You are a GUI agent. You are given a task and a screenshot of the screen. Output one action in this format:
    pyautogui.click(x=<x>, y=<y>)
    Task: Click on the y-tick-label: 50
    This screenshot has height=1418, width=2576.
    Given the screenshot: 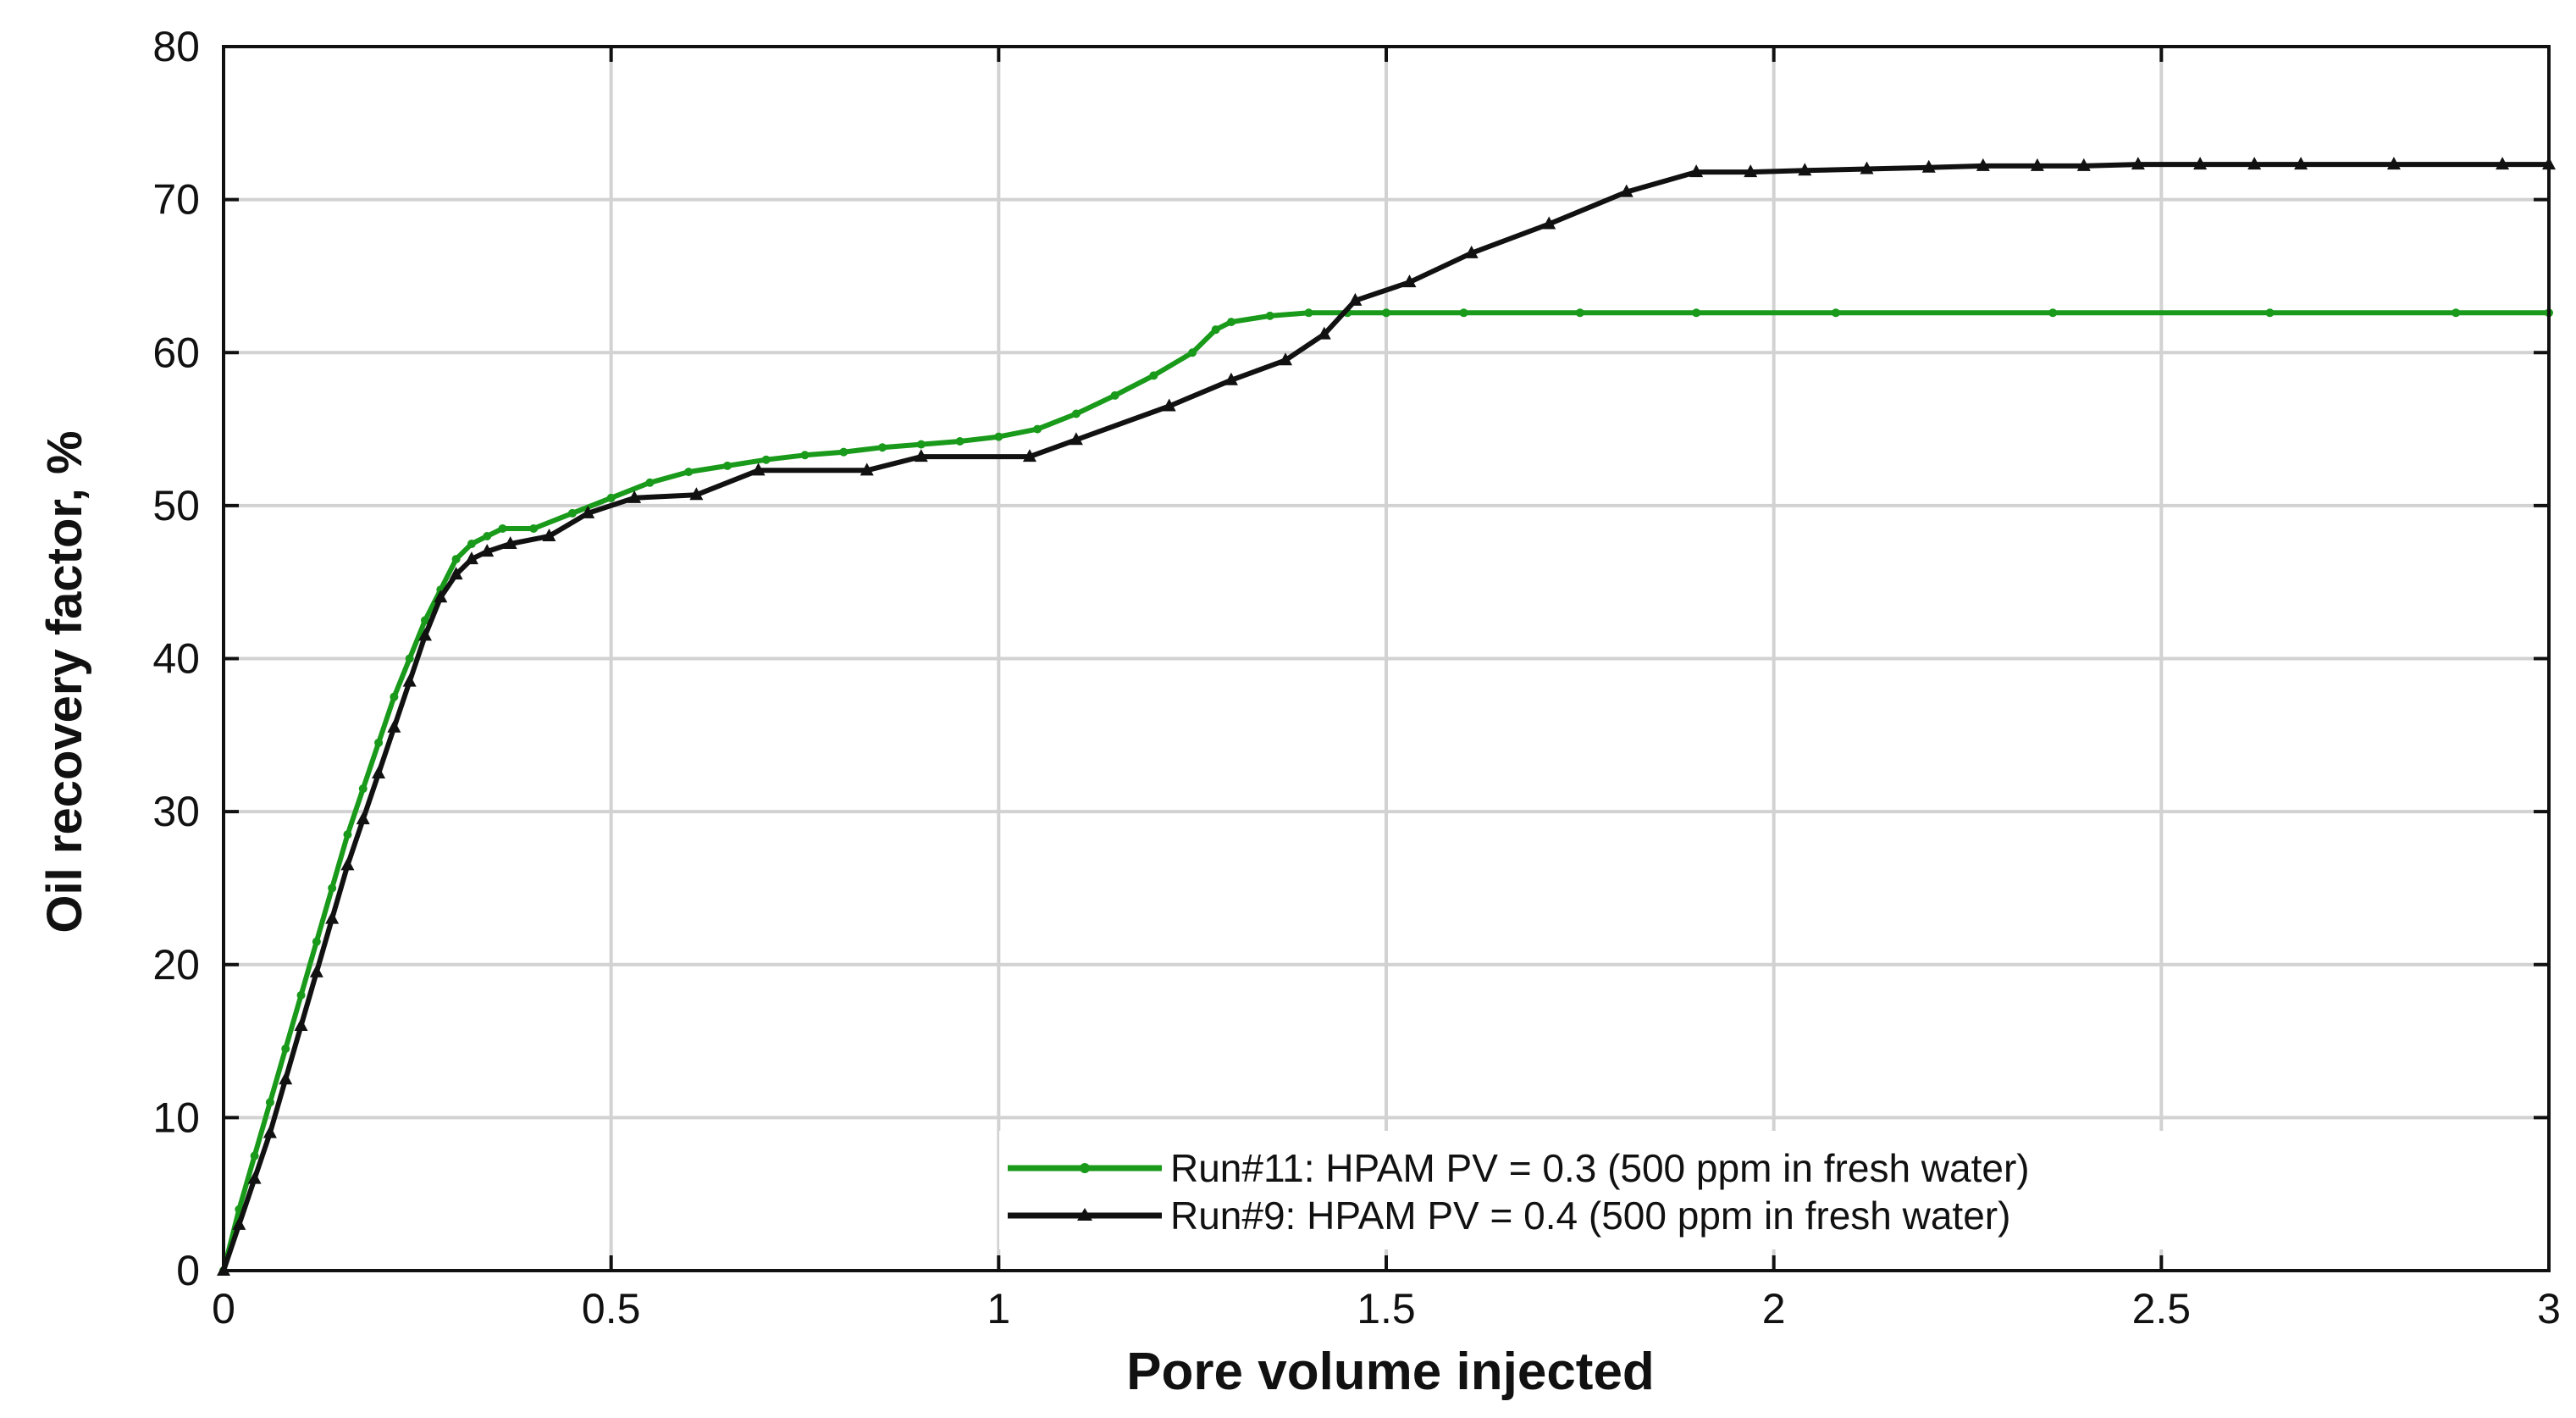 What is the action you would take?
    pyautogui.click(x=176, y=505)
    